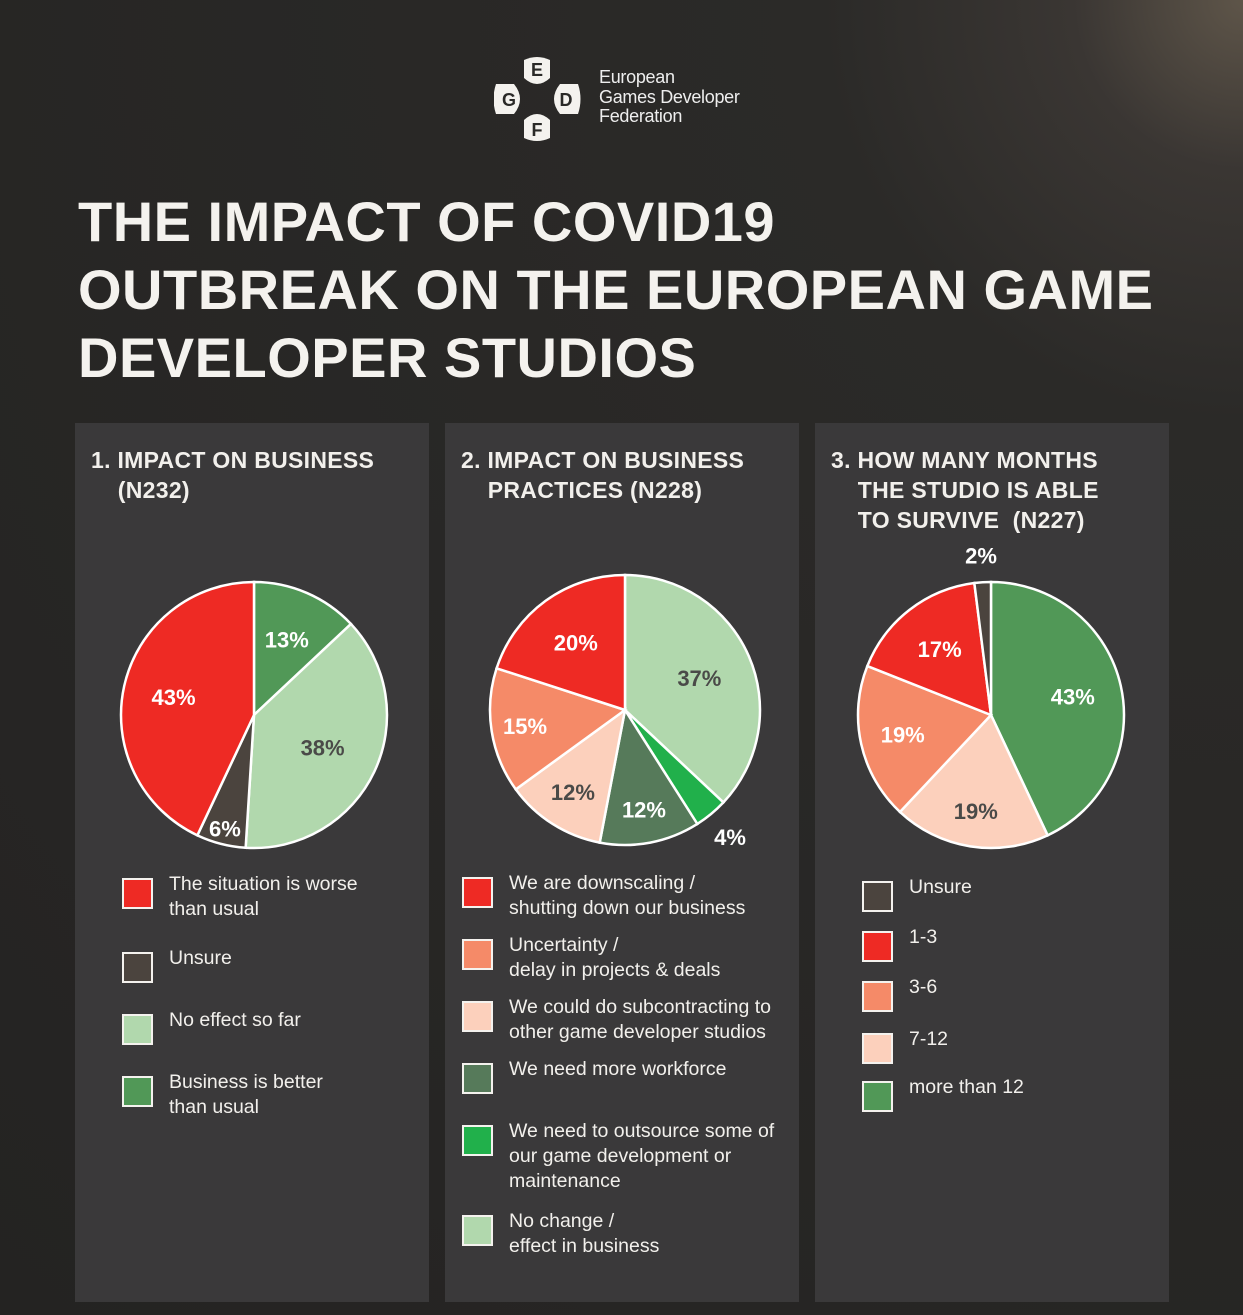 This screenshot has height=1315, width=1243. What do you see at coordinates (246, 1094) in the screenshot?
I see `legend-label: Business is better than usual` at bounding box center [246, 1094].